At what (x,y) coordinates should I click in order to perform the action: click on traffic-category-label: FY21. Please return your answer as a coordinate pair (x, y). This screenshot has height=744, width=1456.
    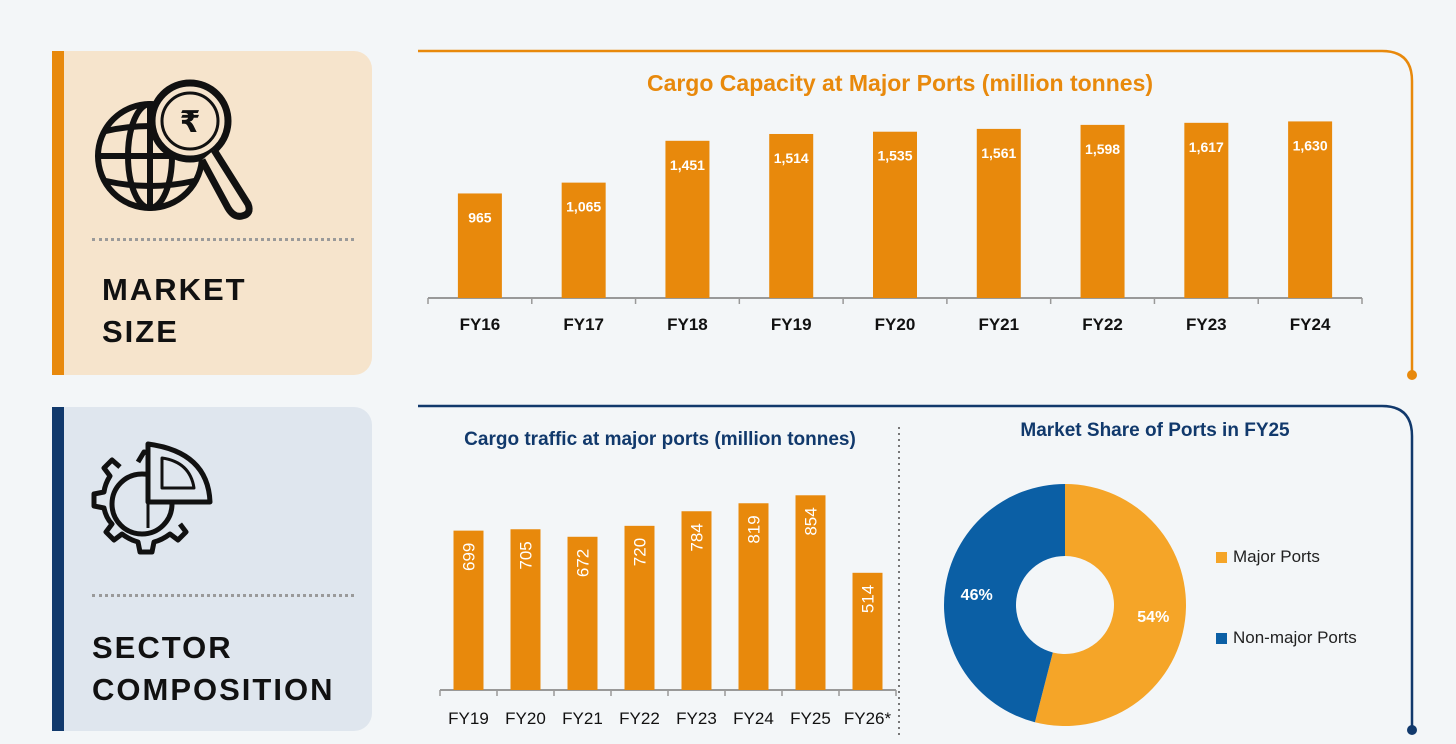
    Looking at the image, I should click on (582, 718).